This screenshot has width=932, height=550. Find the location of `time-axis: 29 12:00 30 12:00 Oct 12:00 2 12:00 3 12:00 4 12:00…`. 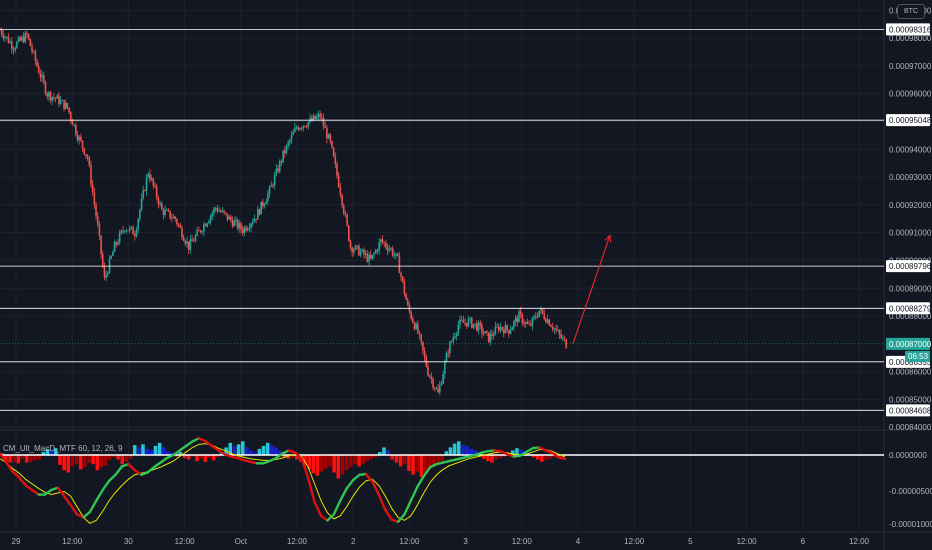

time-axis: 29 12:00 30 12:00 Oct 12:00 2 12:00 3 12:00 4 12:00… is located at coordinates (466, 538).